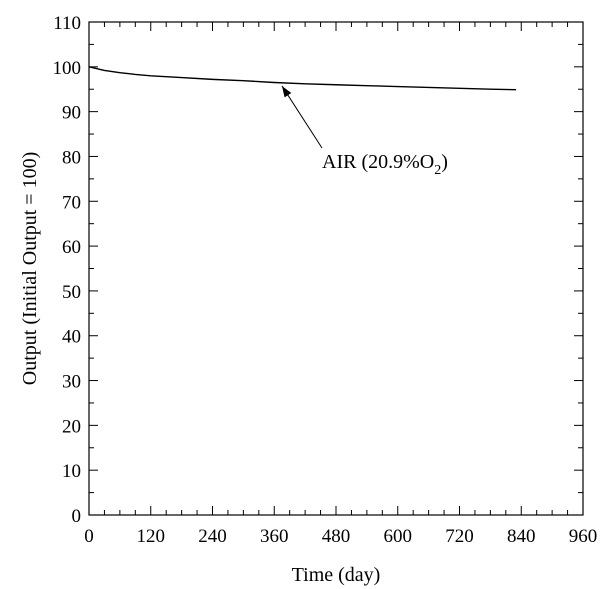  I want to click on y-tick-label: 90, so click(71, 113).